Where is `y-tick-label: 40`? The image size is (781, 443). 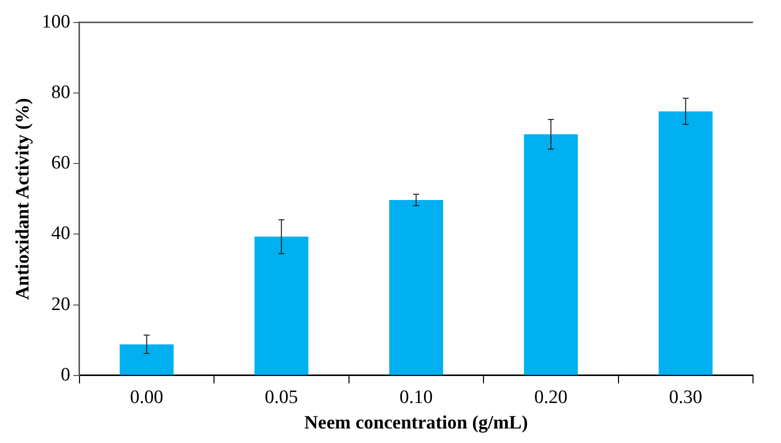 y-tick-label: 40 is located at coordinates (60, 233).